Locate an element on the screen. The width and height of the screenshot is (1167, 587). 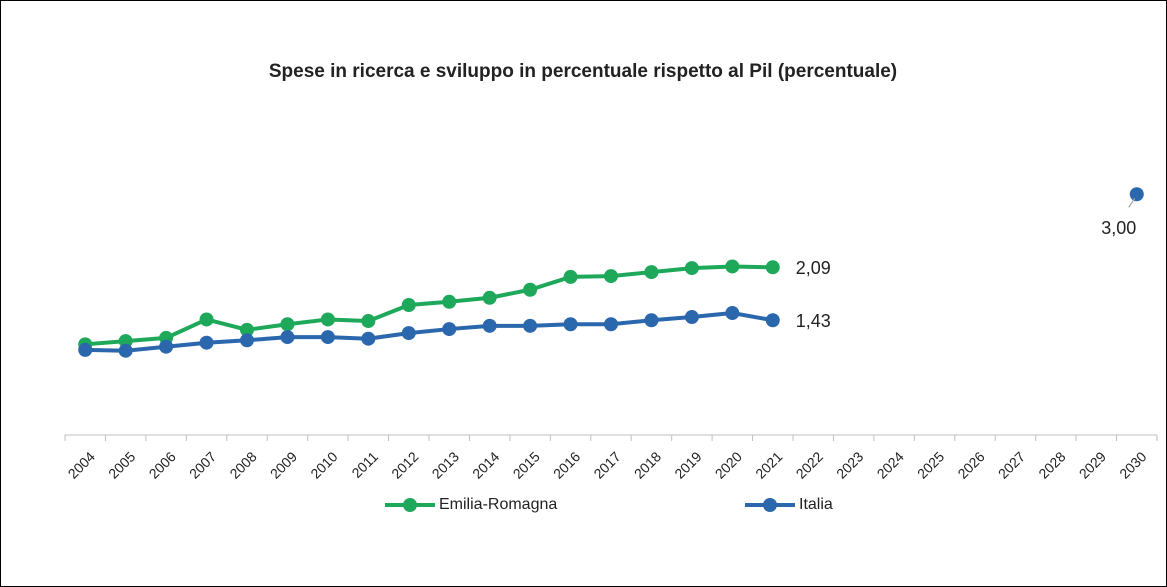
data-label: 2,09 is located at coordinates (813, 268).